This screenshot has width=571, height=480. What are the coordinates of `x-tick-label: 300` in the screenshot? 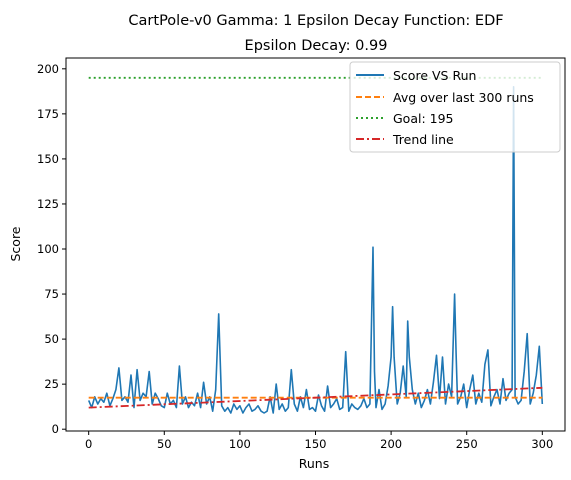 It's located at (542, 444).